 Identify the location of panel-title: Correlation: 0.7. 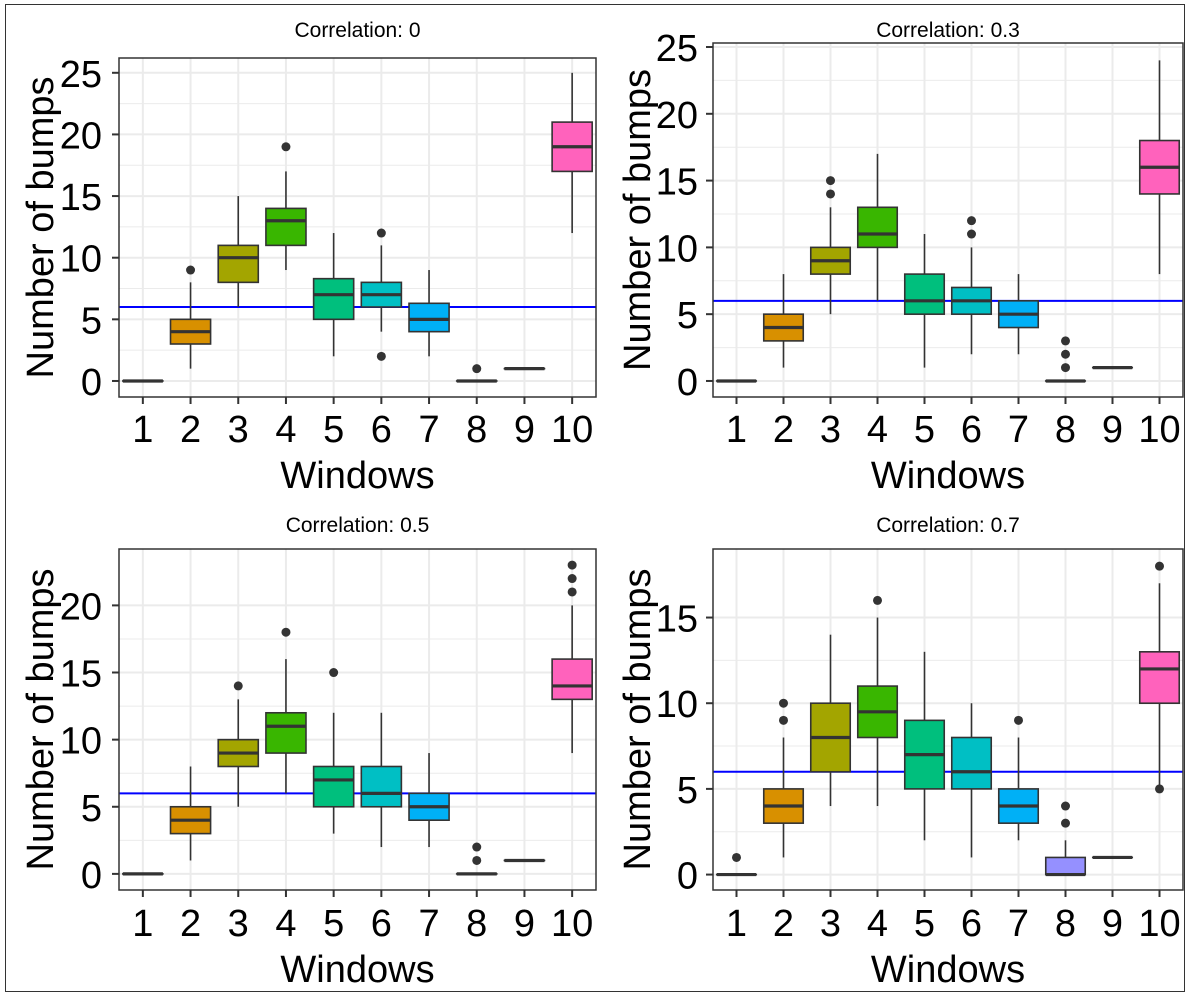
(948, 525).